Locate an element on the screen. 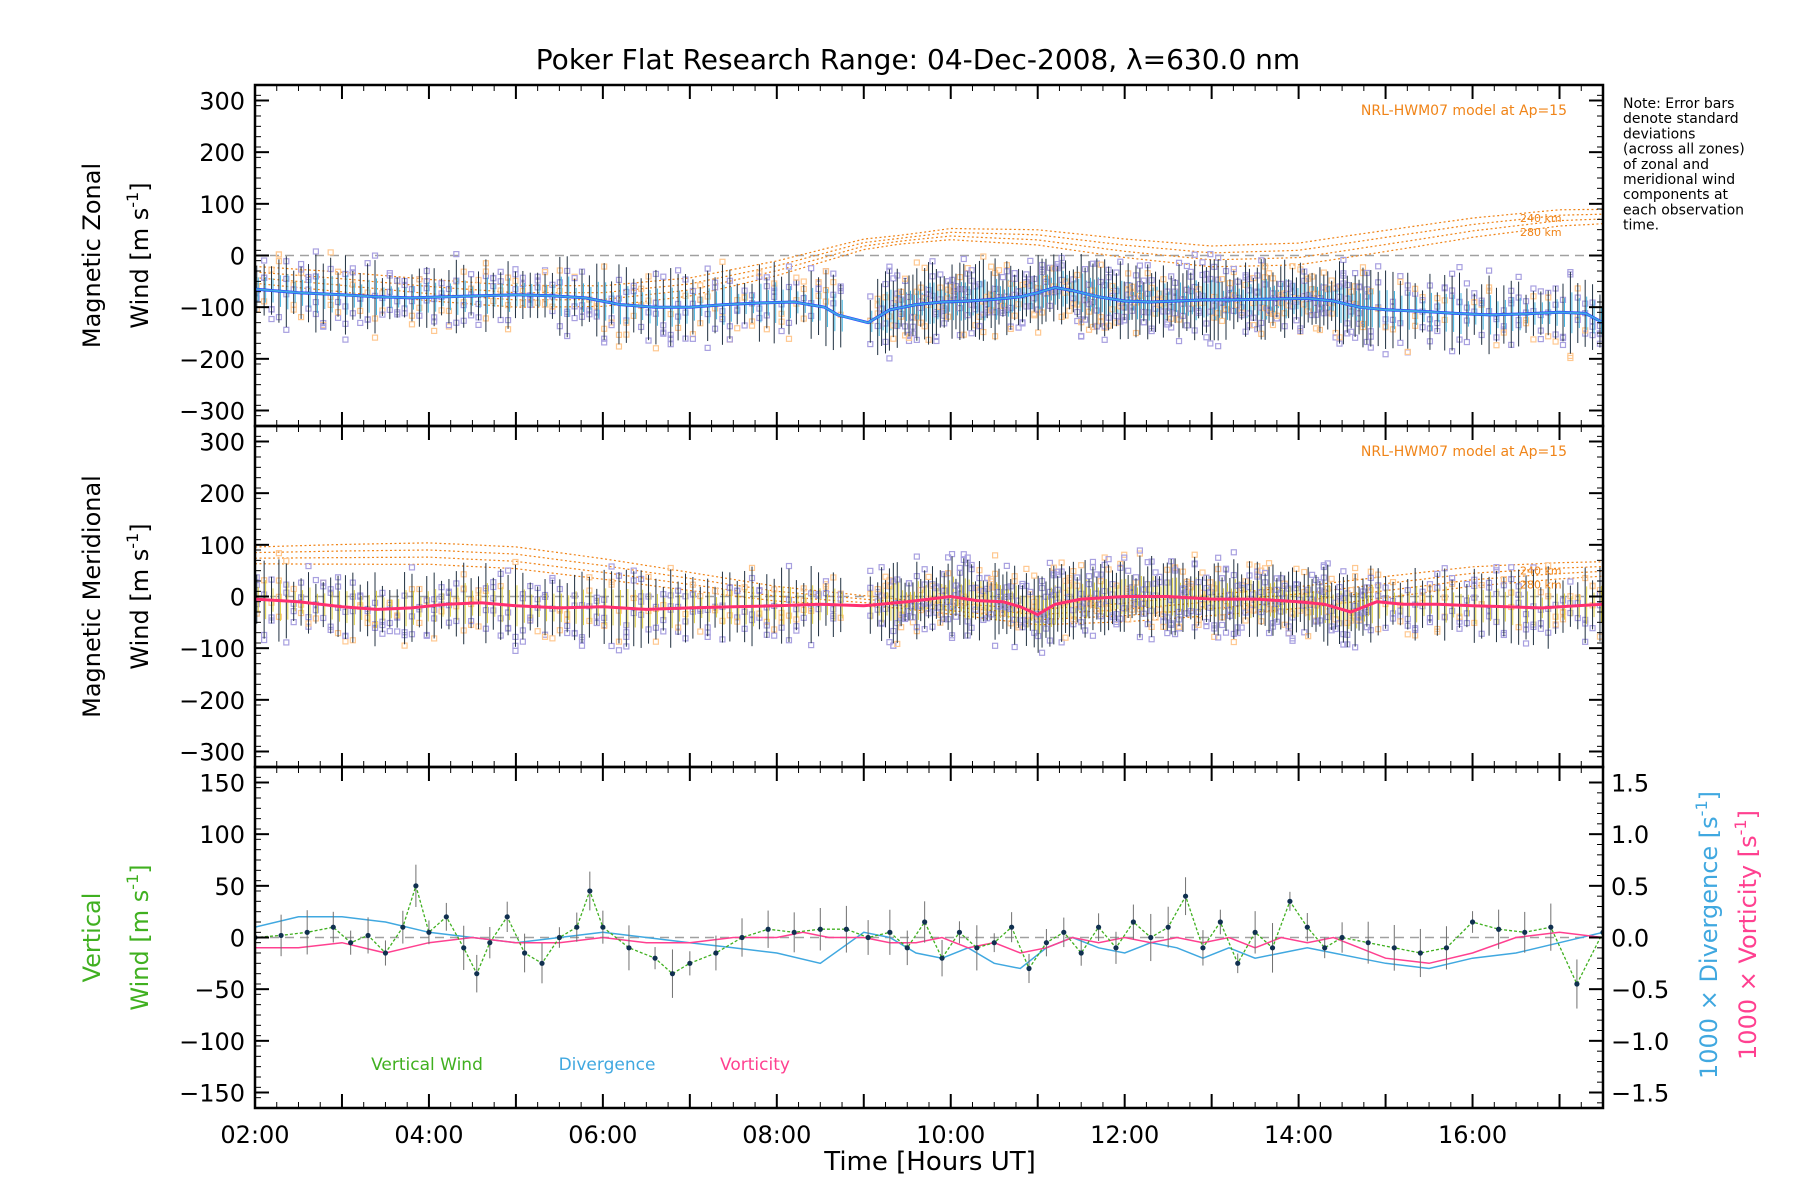  y-tick-label: −50 is located at coordinates (219, 990).